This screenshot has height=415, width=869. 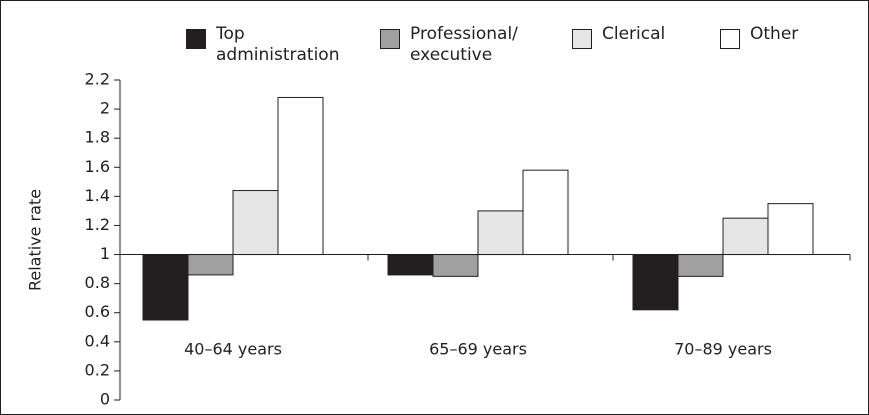 What do you see at coordinates (97, 166) in the screenshot?
I see `y-tick-label: 1.6` at bounding box center [97, 166].